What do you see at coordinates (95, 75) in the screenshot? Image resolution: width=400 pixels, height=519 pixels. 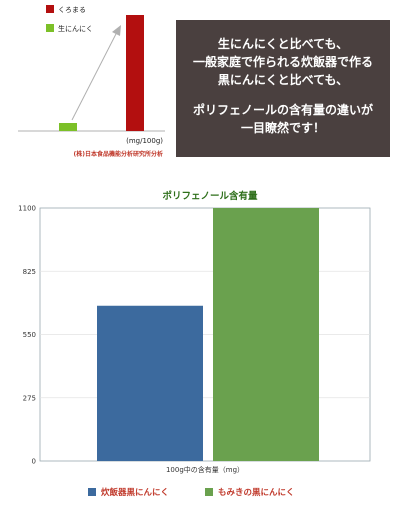 I see `comparison-arrow-line` at bounding box center [95, 75].